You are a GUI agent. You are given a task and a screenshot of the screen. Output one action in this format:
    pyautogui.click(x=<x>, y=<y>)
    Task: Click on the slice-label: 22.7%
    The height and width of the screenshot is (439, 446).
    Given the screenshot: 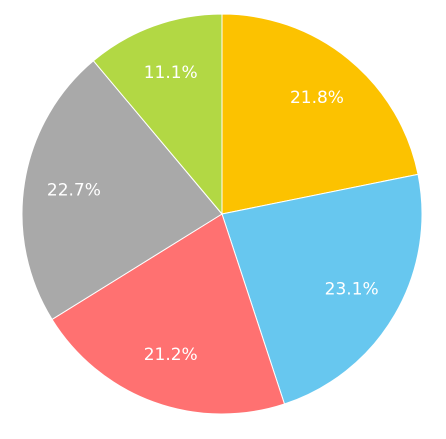 What is the action you would take?
    pyautogui.click(x=74, y=190)
    